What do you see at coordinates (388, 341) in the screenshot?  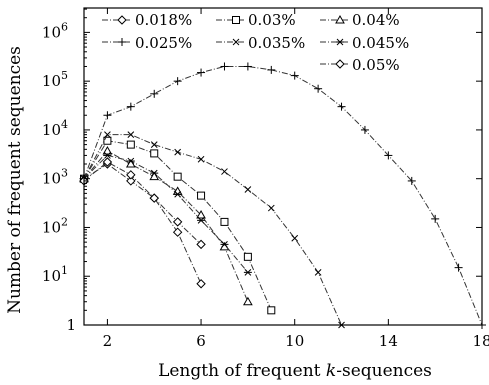 I see `x-tick-label: 14` at bounding box center [388, 341].